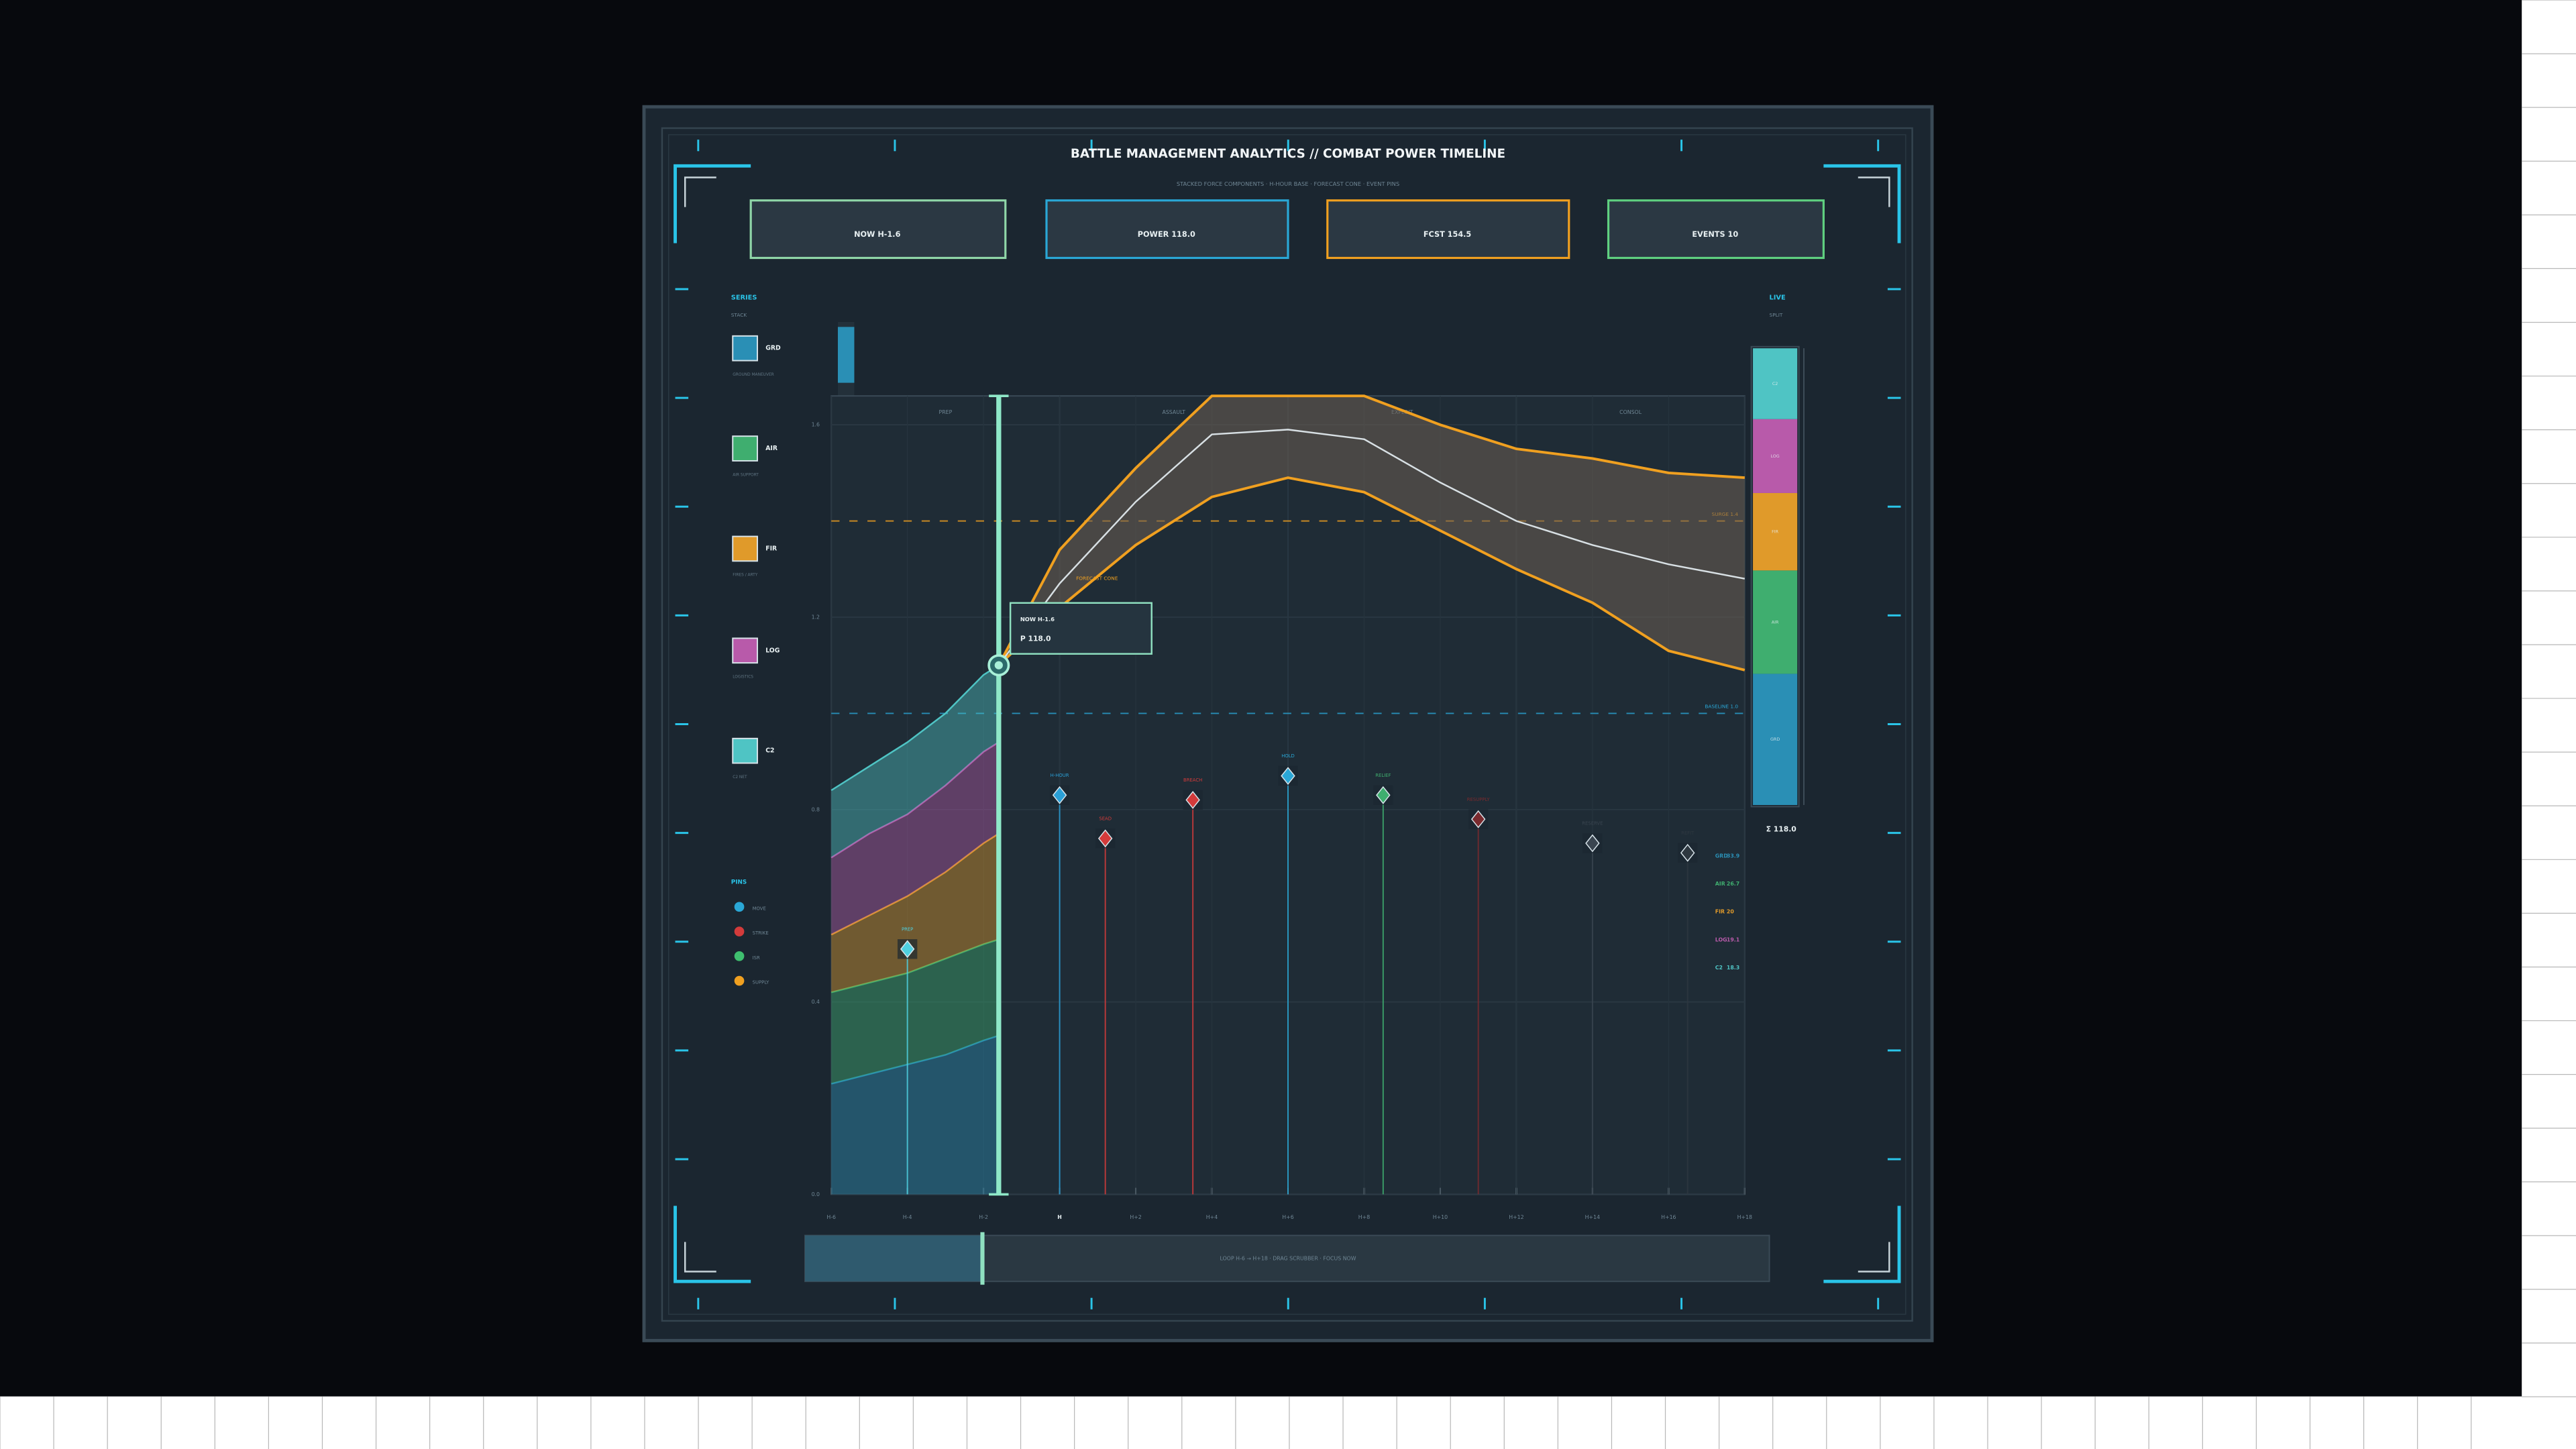  Describe the element at coordinates (1733, 884) in the screenshot. I see `live-list-value: 26.7` at that location.